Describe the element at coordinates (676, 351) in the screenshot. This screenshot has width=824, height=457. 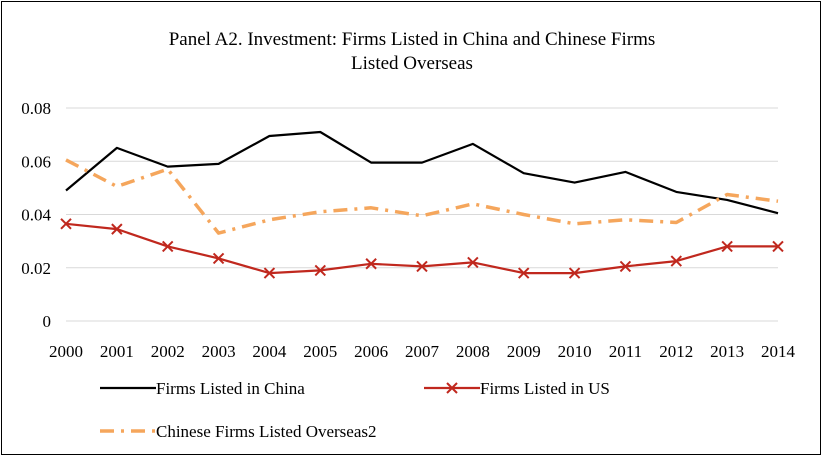
I see `x-tick-label: 2012` at that location.